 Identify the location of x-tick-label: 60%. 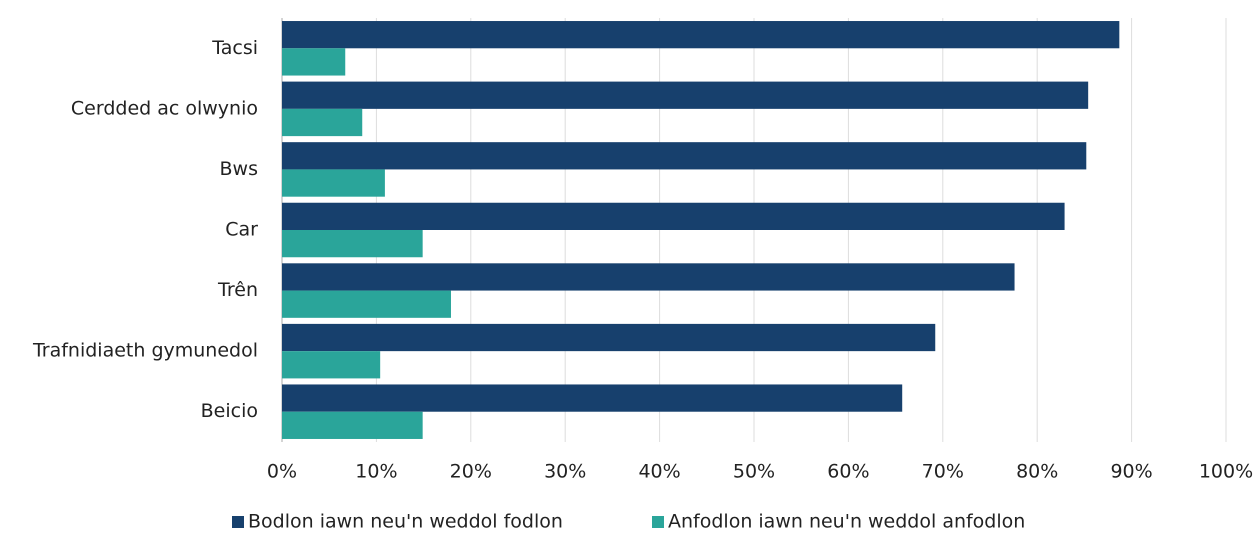
(848, 472).